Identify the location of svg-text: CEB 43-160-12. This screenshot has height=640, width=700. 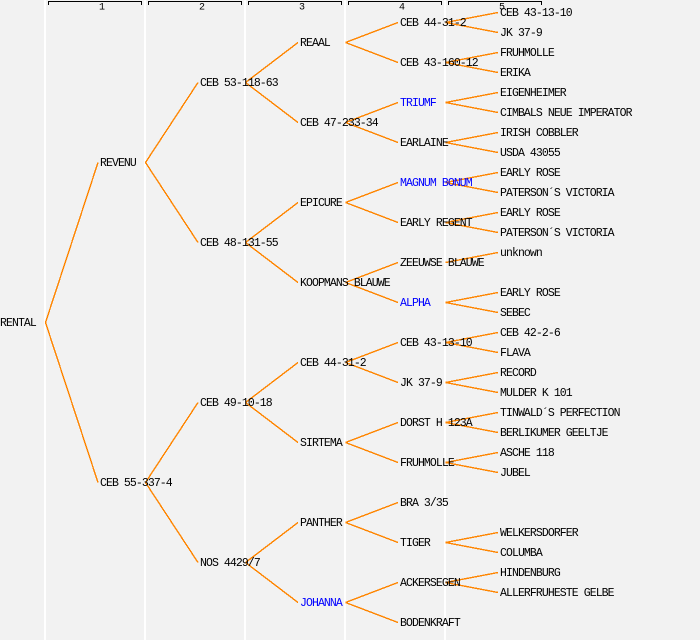
(439, 63).